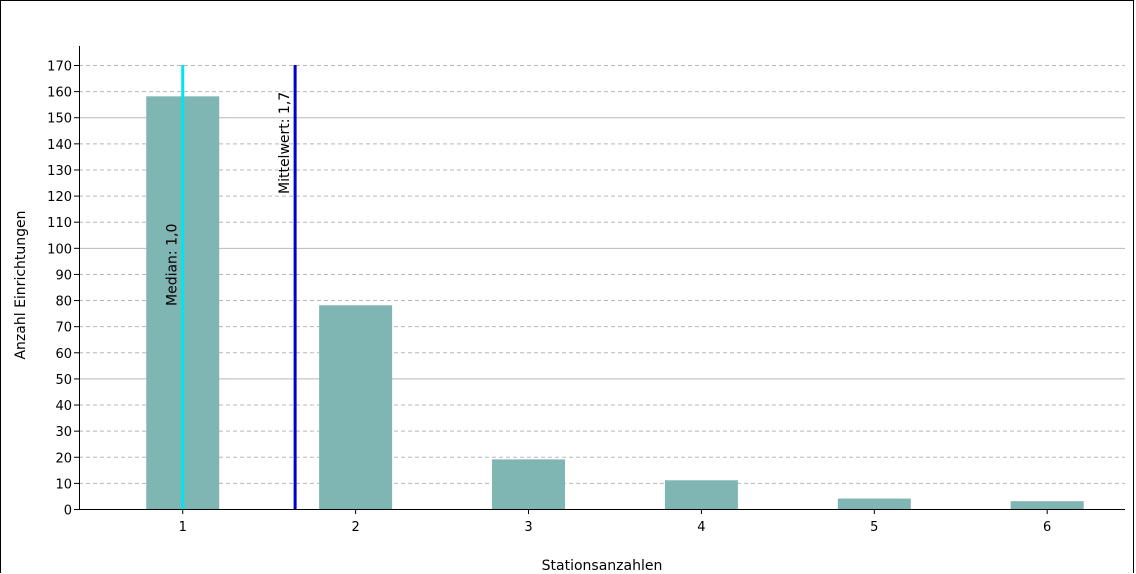  I want to click on reference-label-mean: Mittelwert: 1,7, so click(285, 143).